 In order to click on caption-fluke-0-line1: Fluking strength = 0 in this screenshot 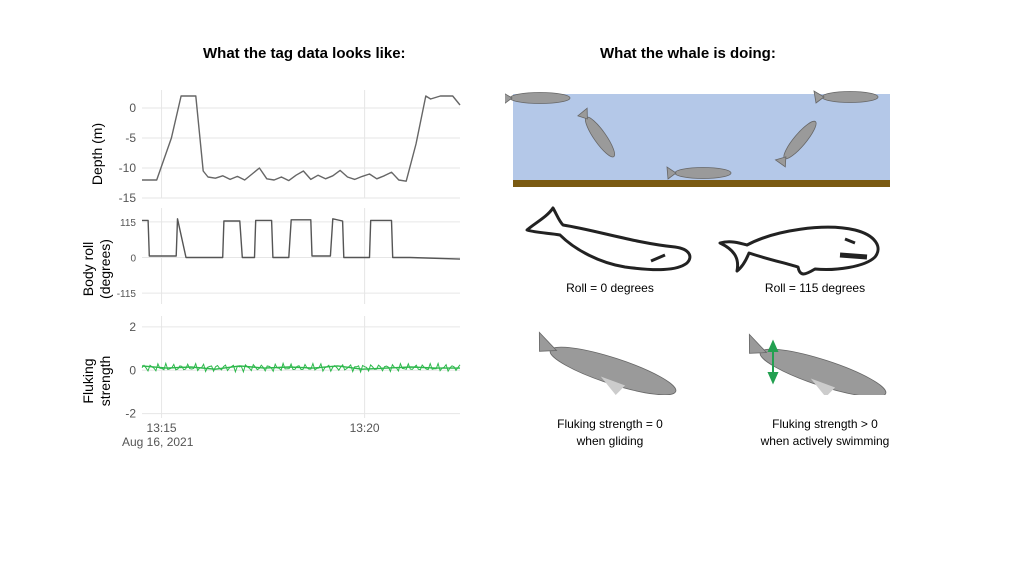, I will do `click(610, 424)`.